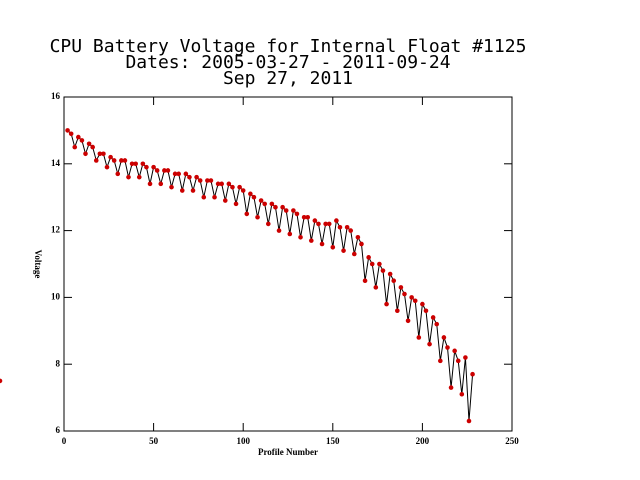  I want to click on y-tick-label: 8, so click(58, 363).